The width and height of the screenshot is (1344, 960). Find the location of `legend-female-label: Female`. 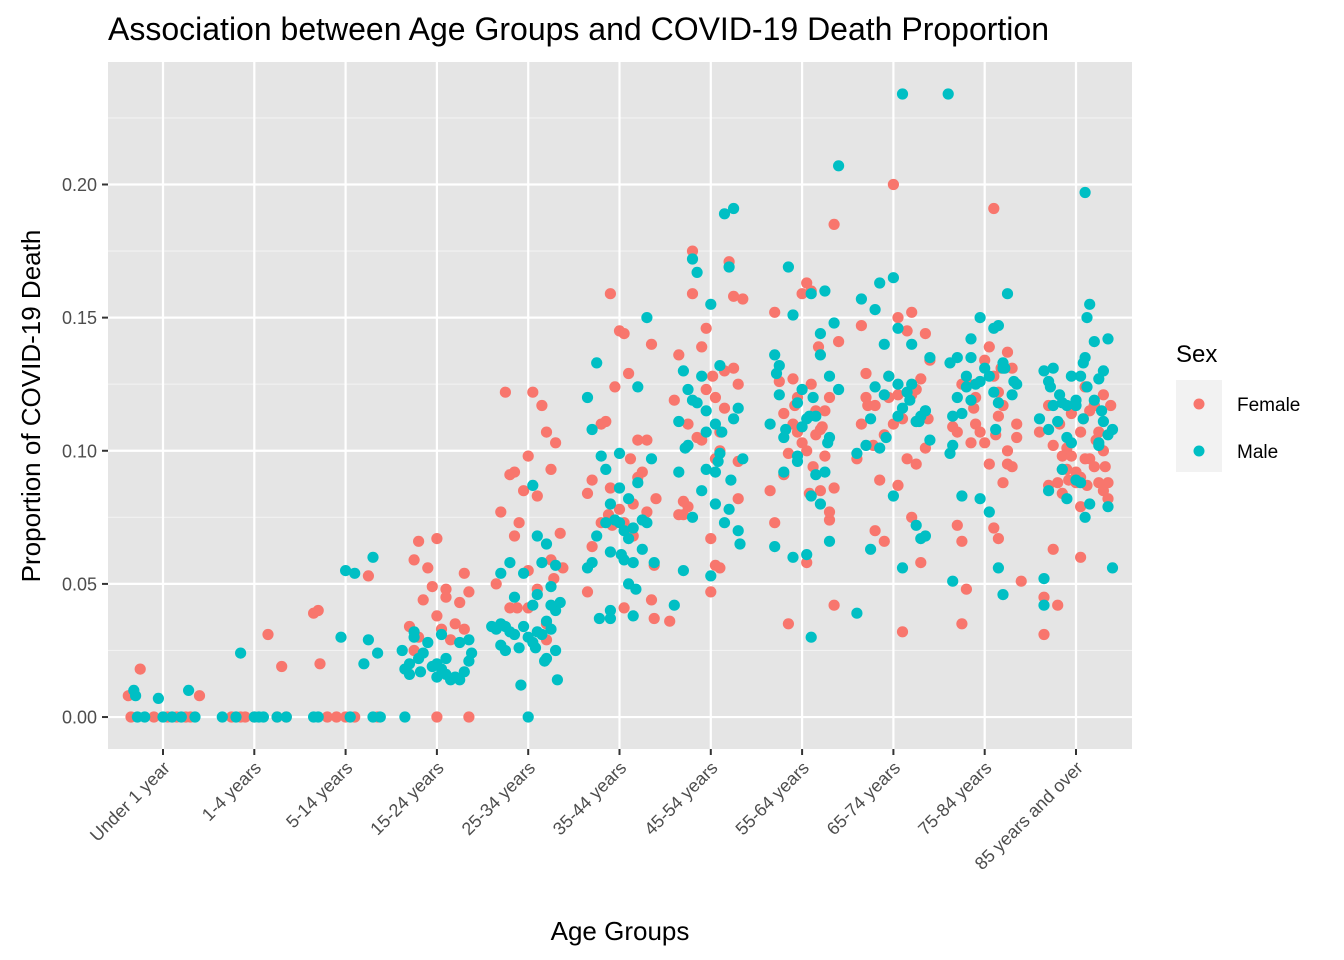

legend-female-label: Female is located at coordinates (1268, 405).